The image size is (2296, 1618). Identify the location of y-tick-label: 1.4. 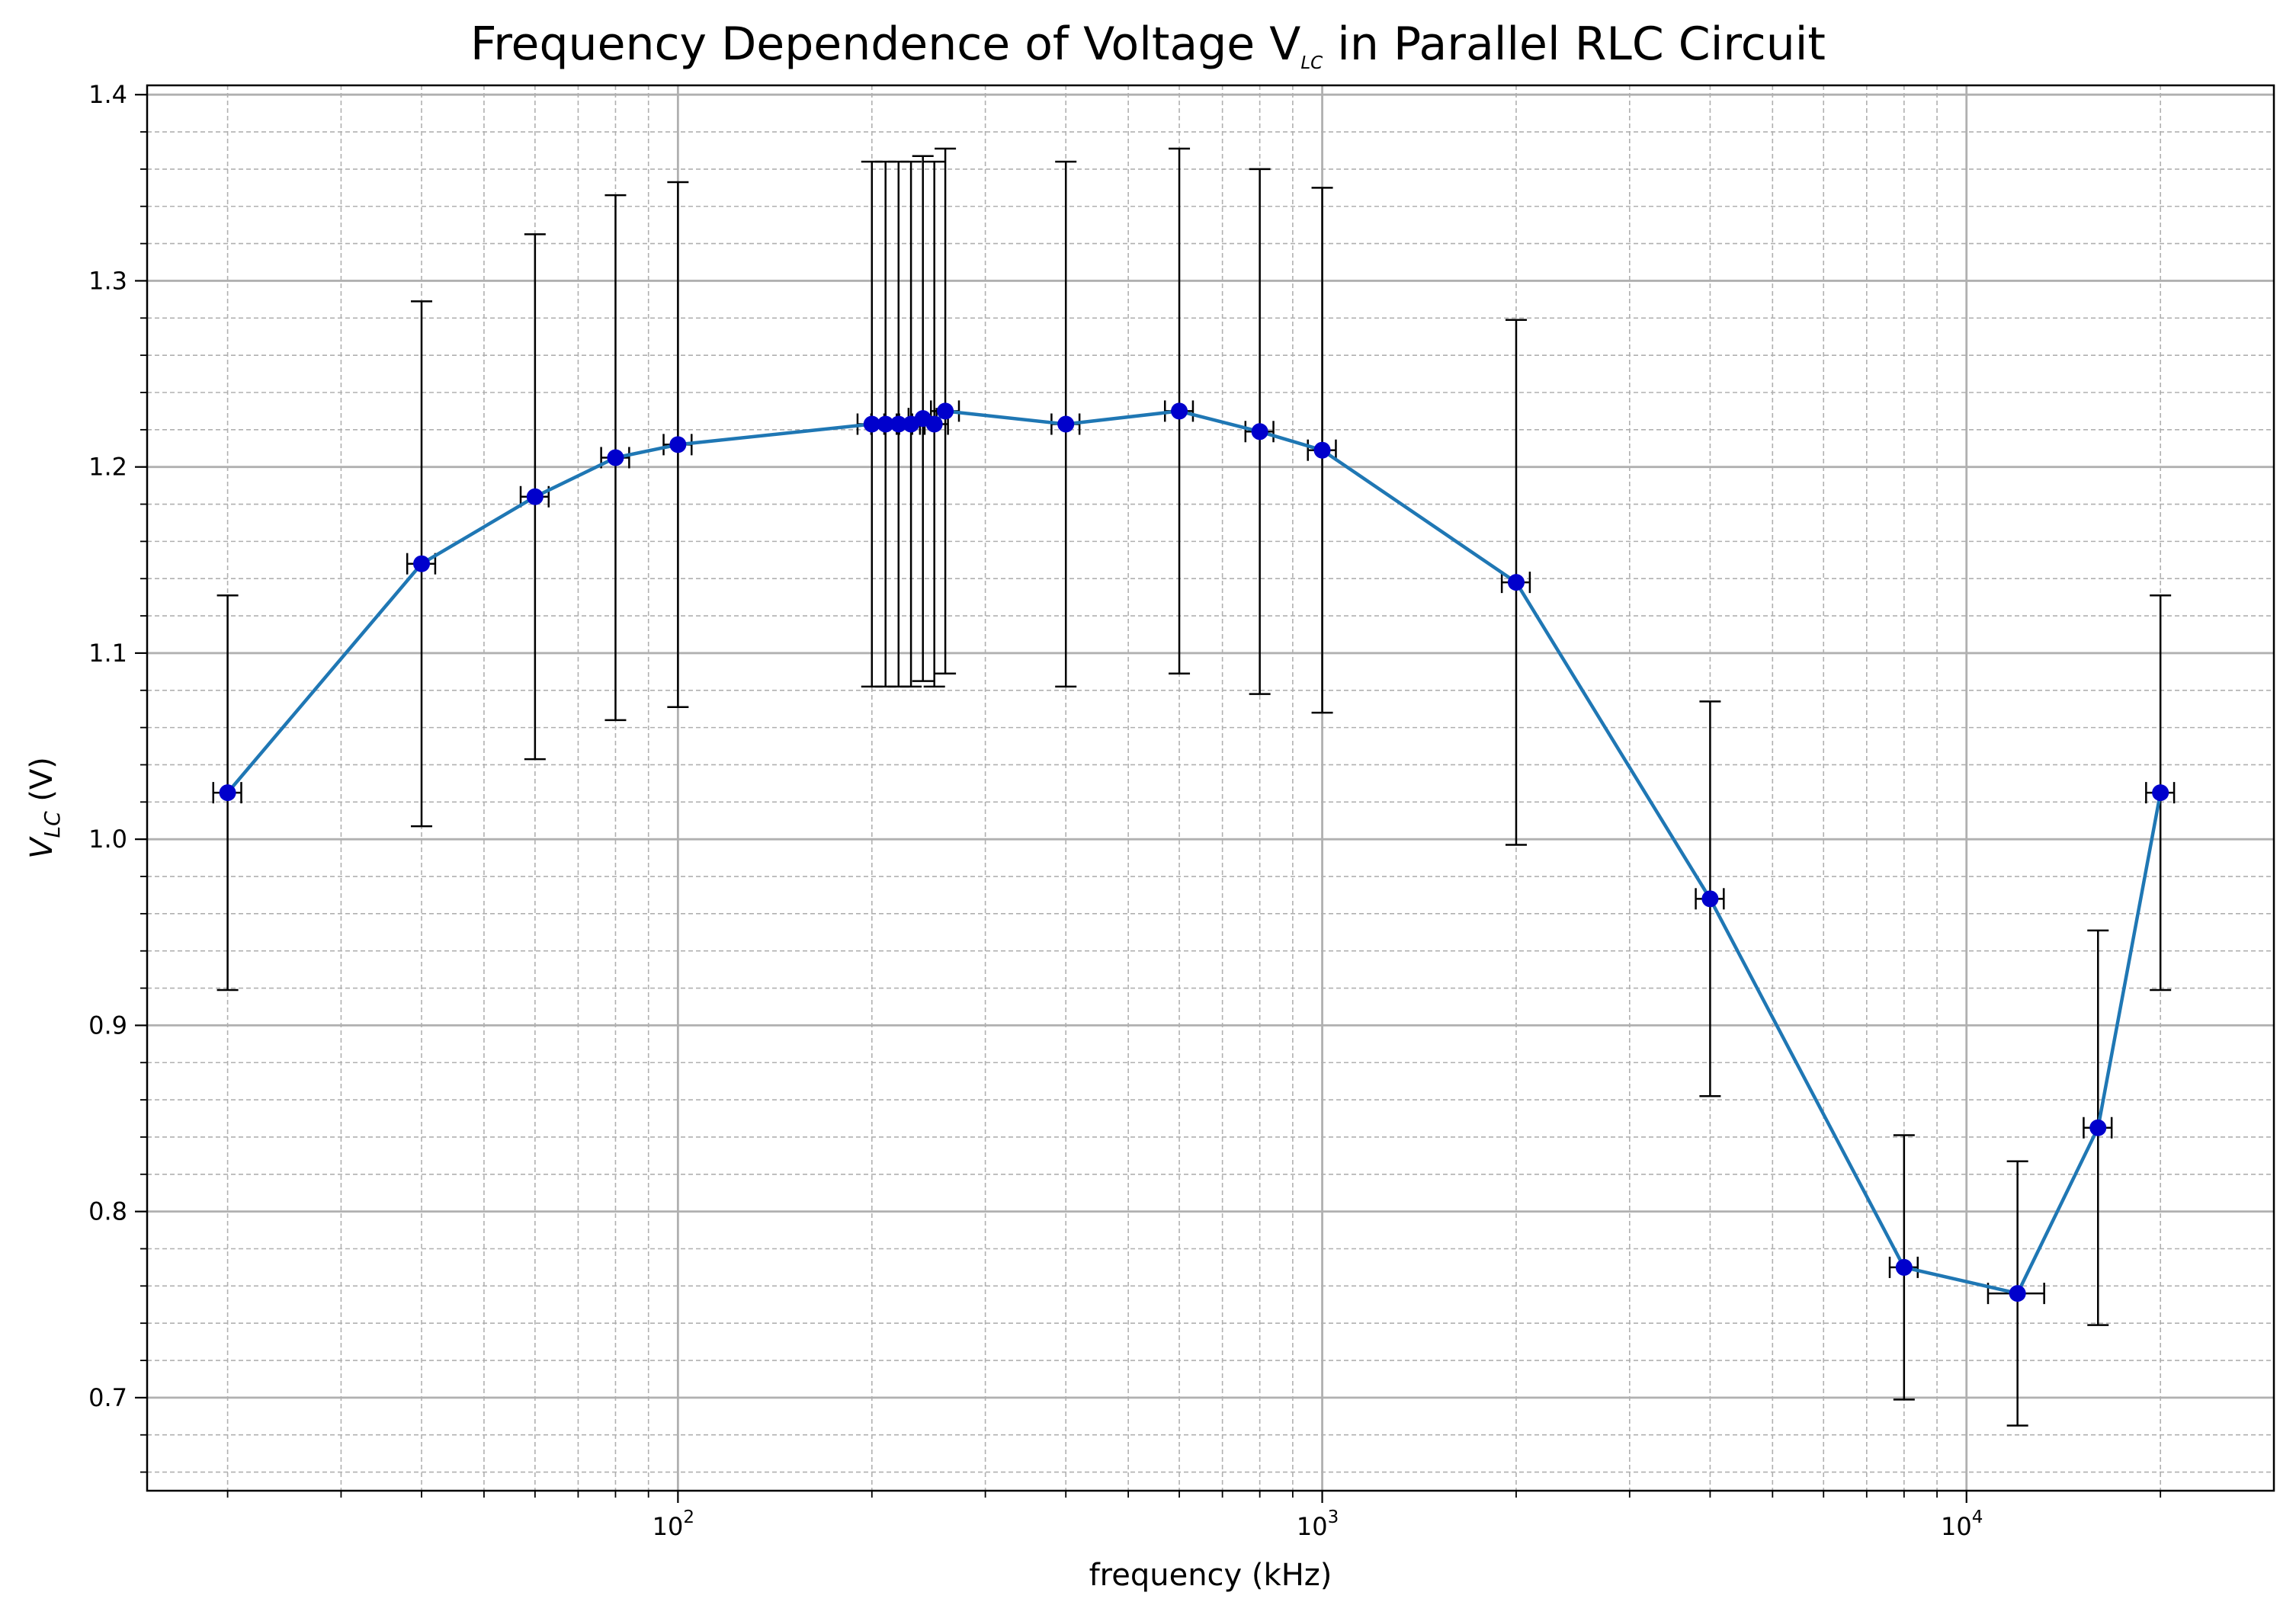
(107, 95).